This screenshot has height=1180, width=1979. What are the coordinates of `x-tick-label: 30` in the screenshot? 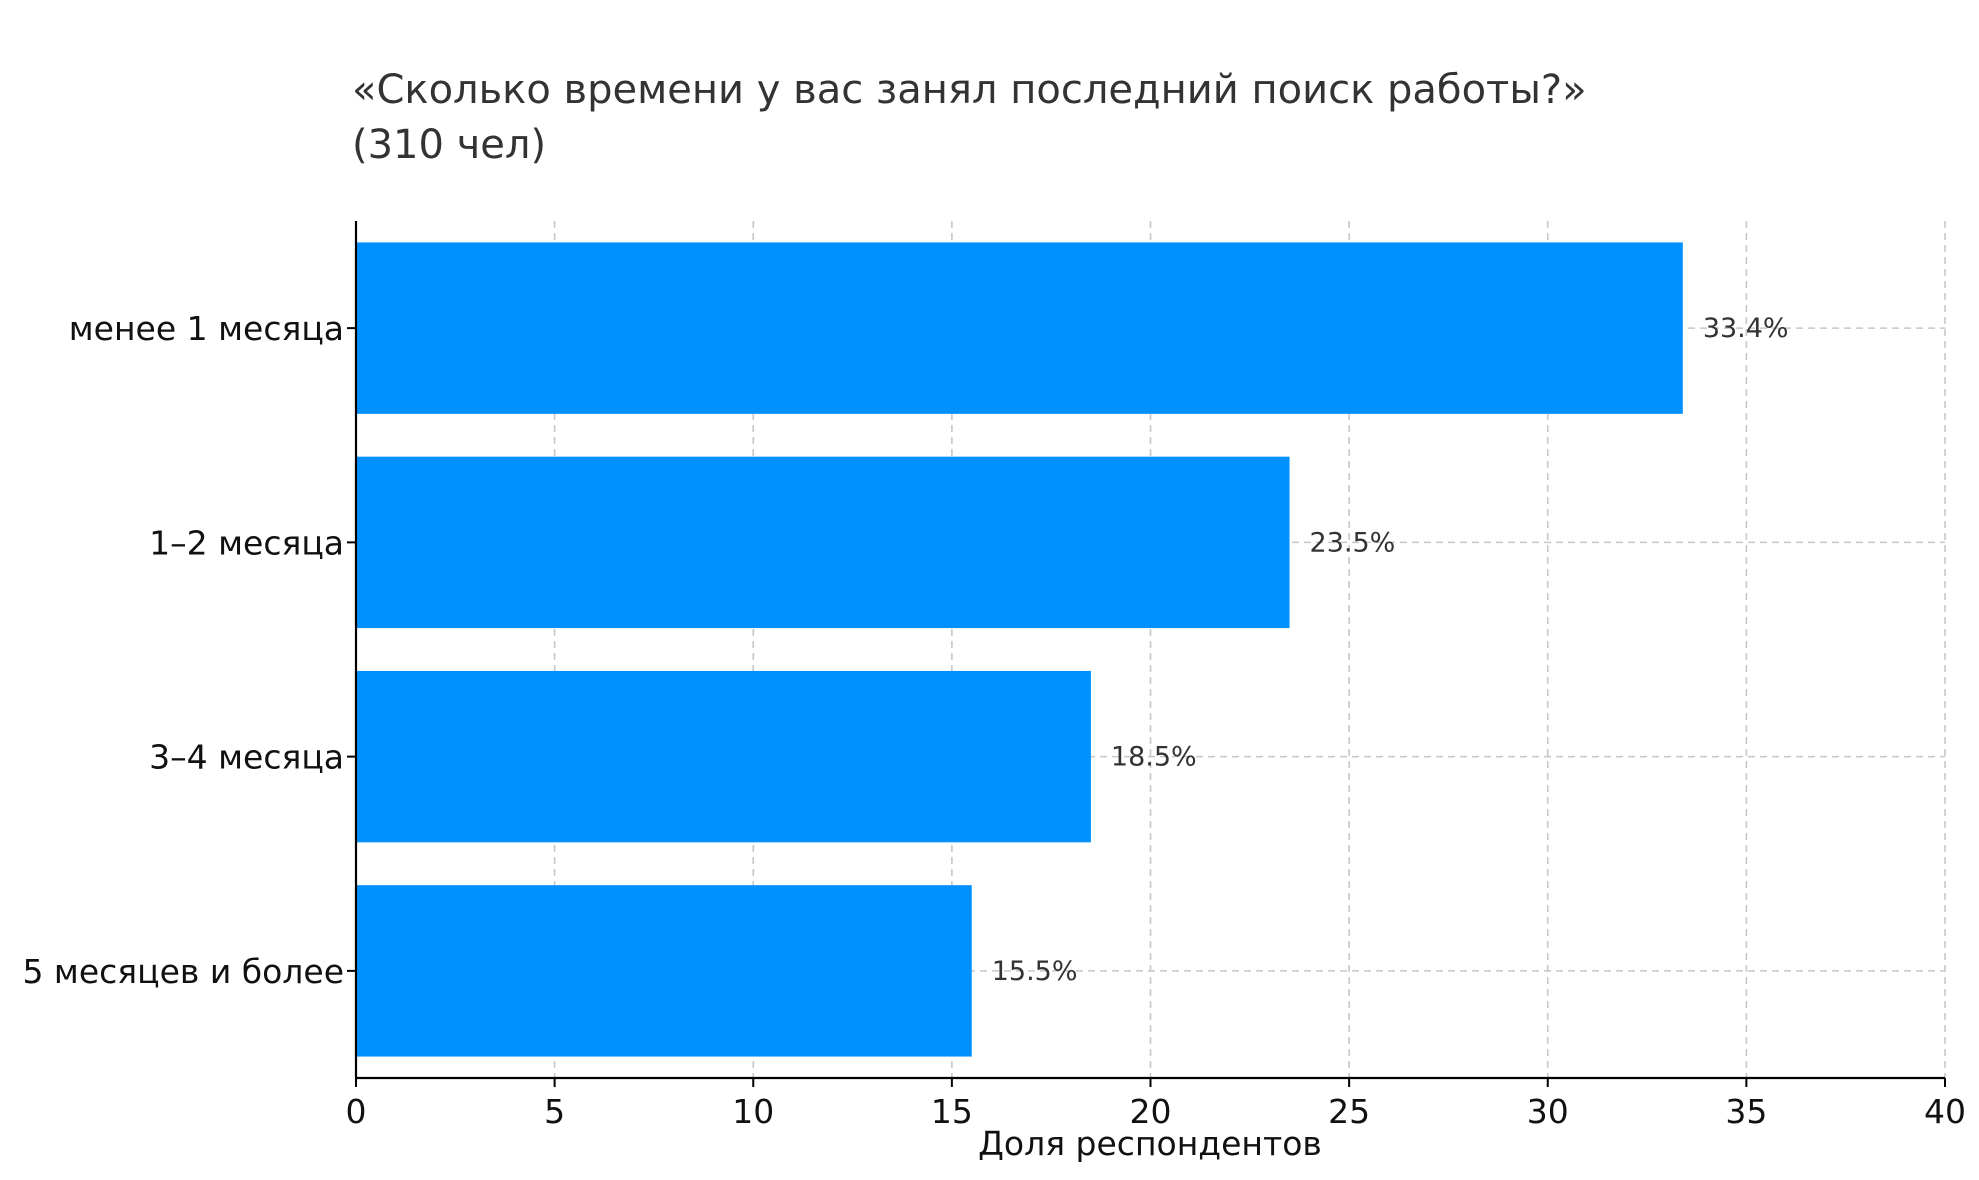 It's located at (1548, 1111).